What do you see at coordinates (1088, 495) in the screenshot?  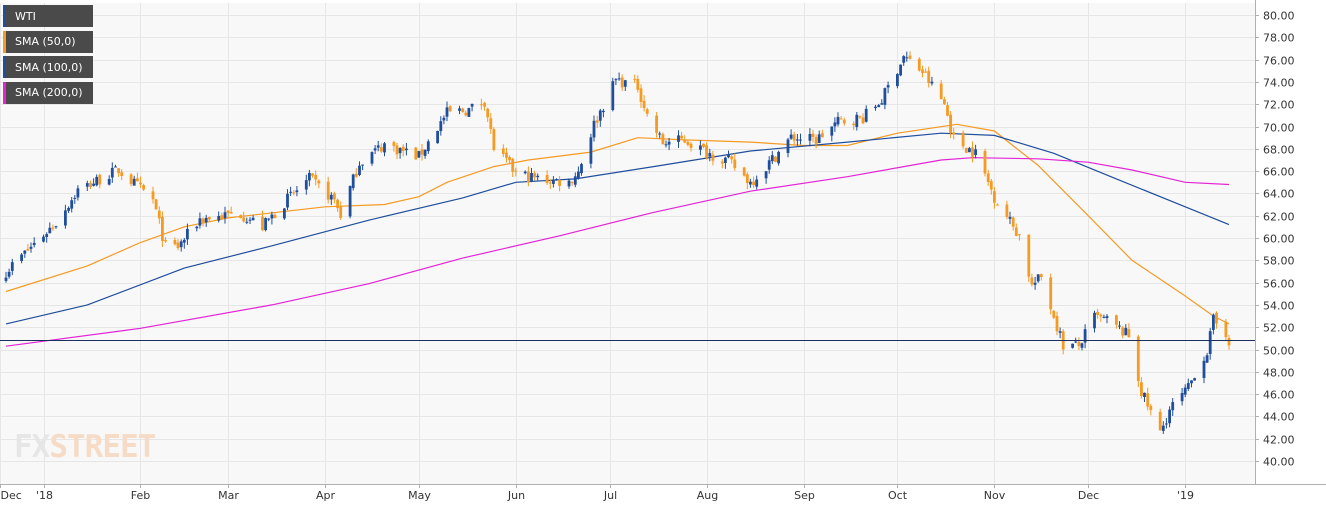 I see `x-tick-label: Dec` at bounding box center [1088, 495].